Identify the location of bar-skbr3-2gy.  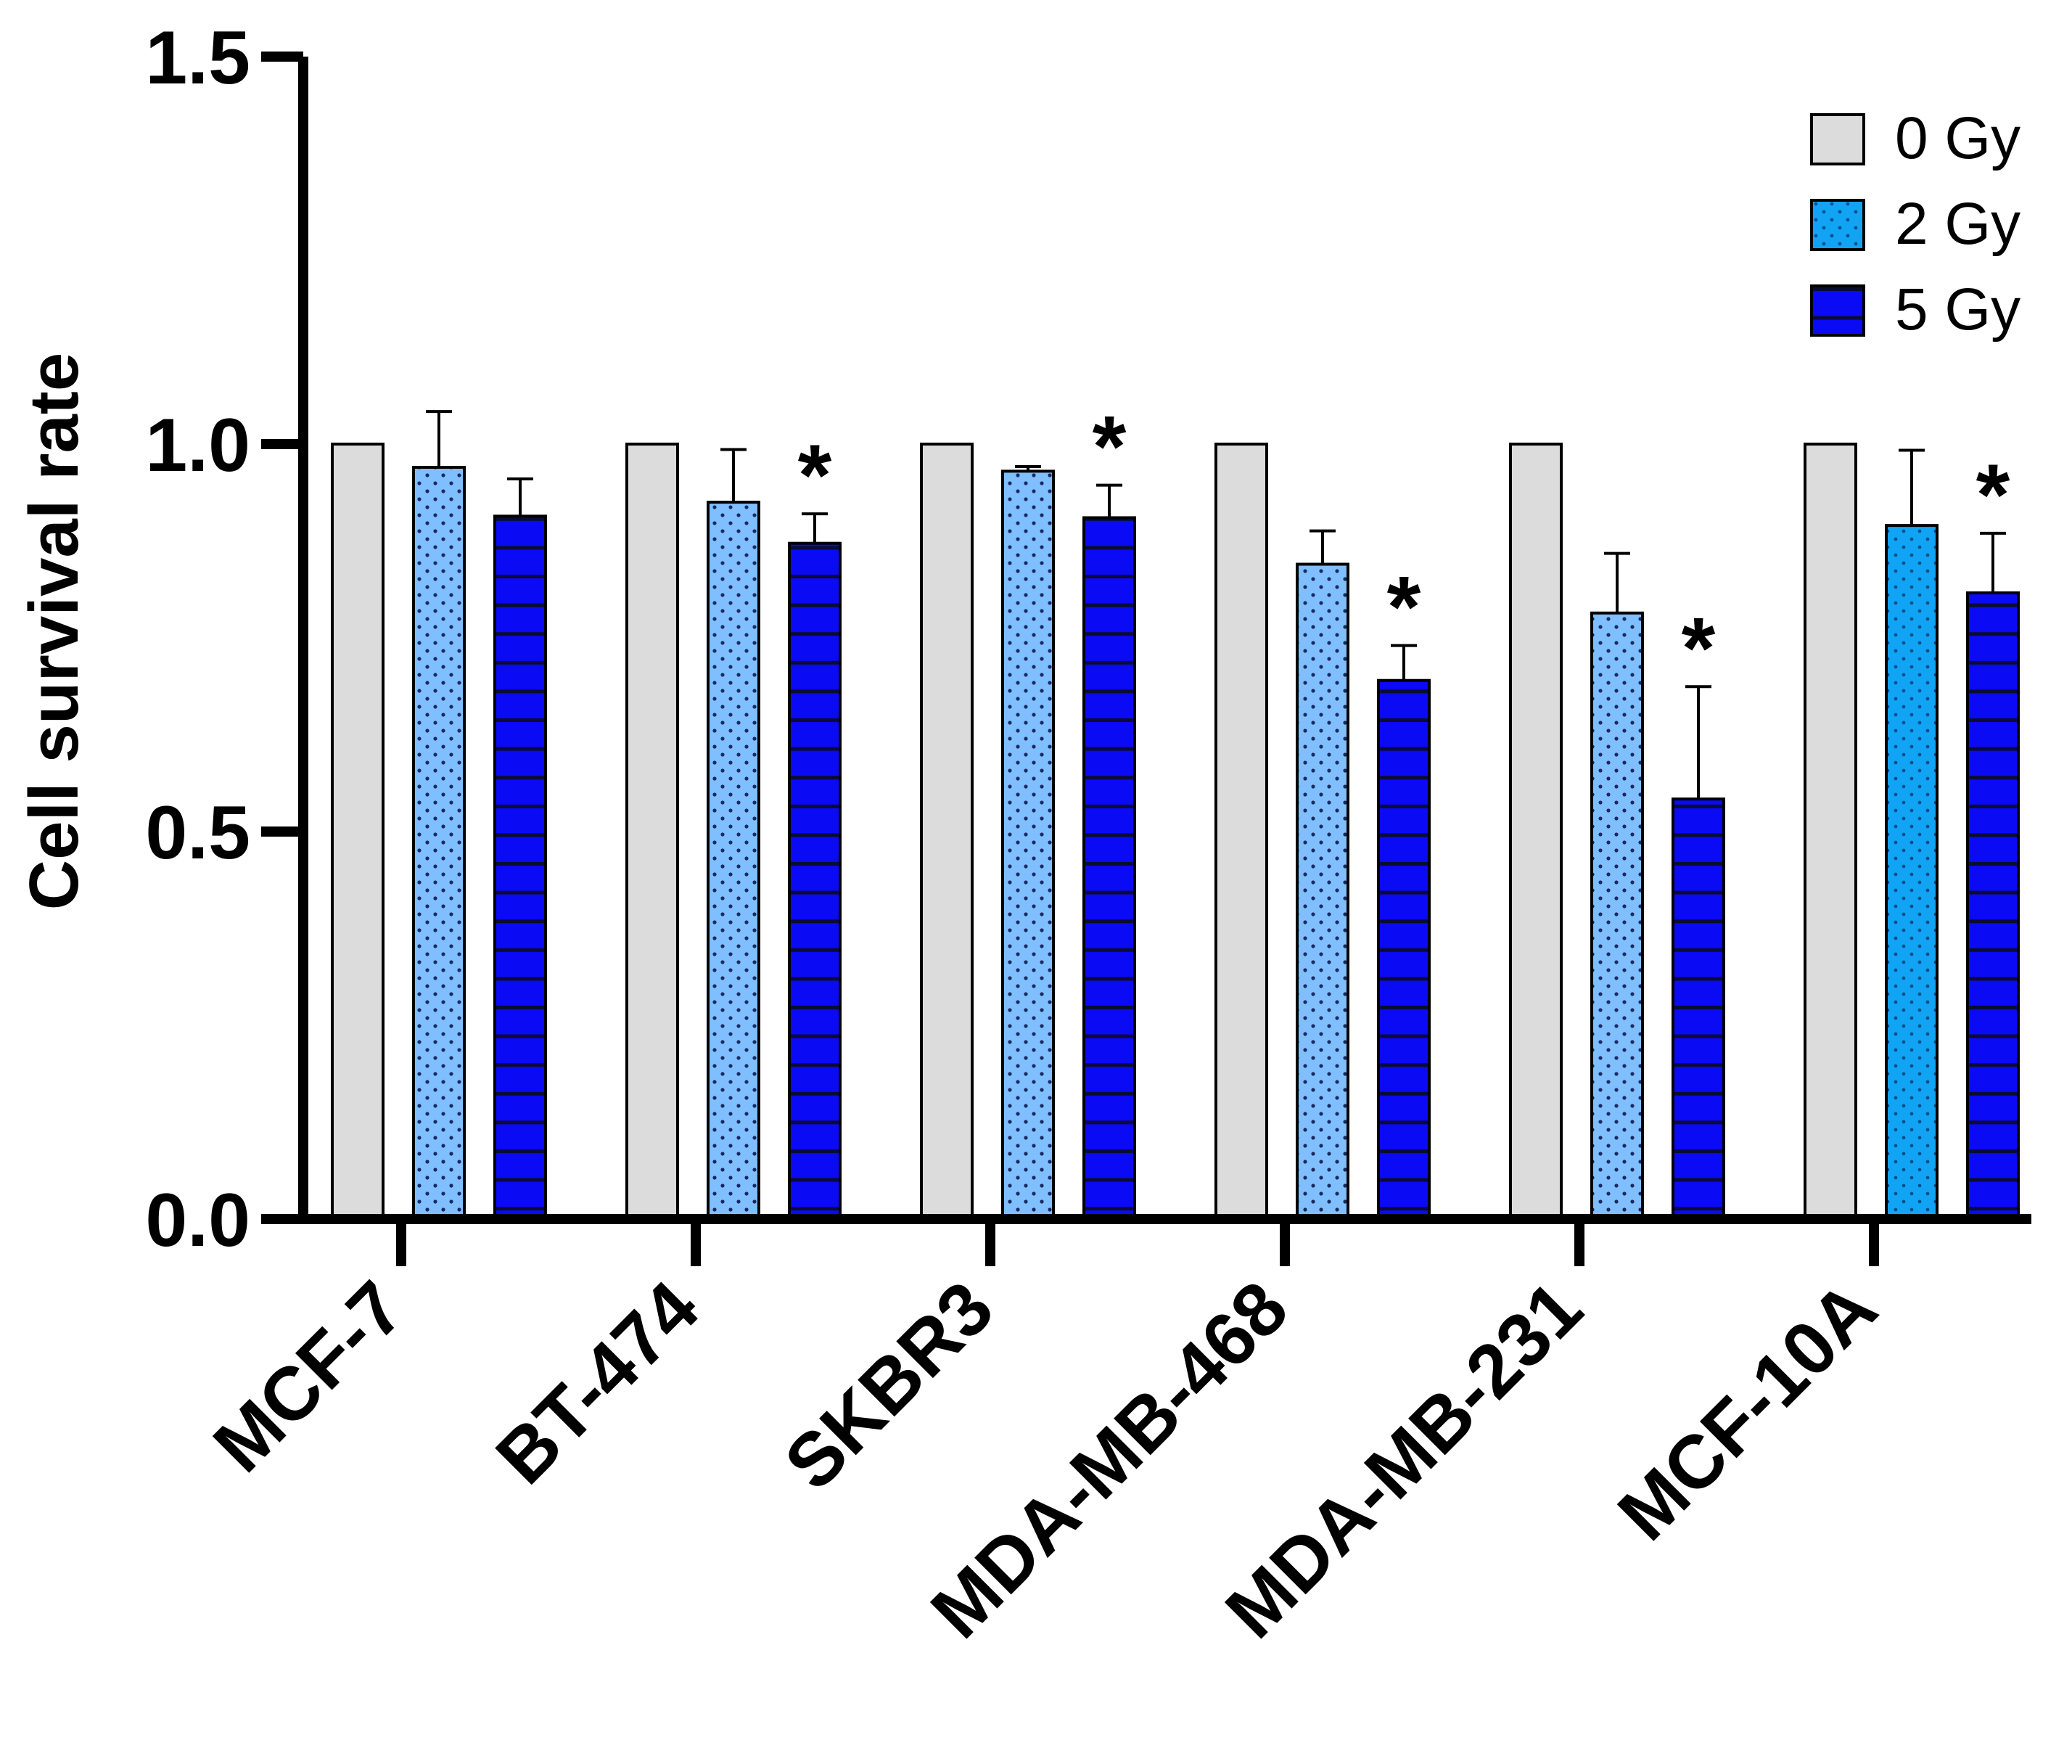
(1028, 845).